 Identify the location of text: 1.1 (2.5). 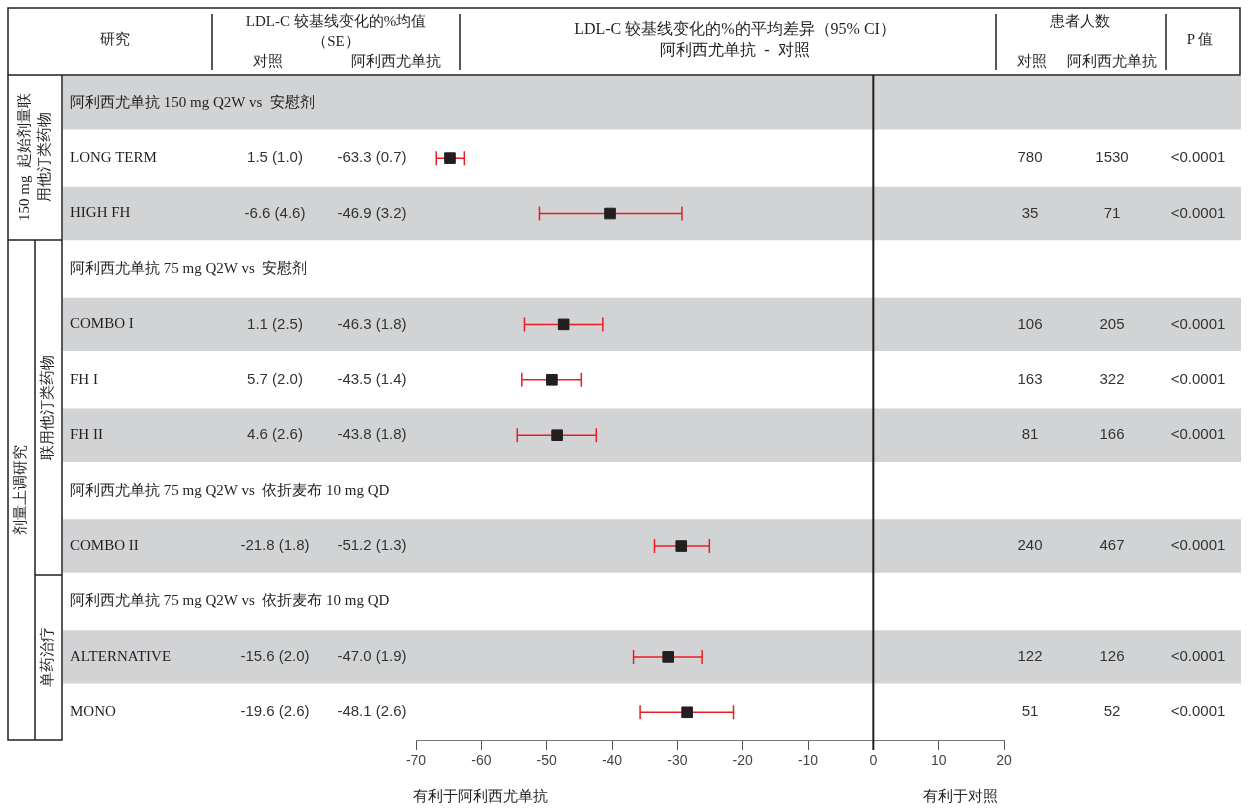
(275, 323).